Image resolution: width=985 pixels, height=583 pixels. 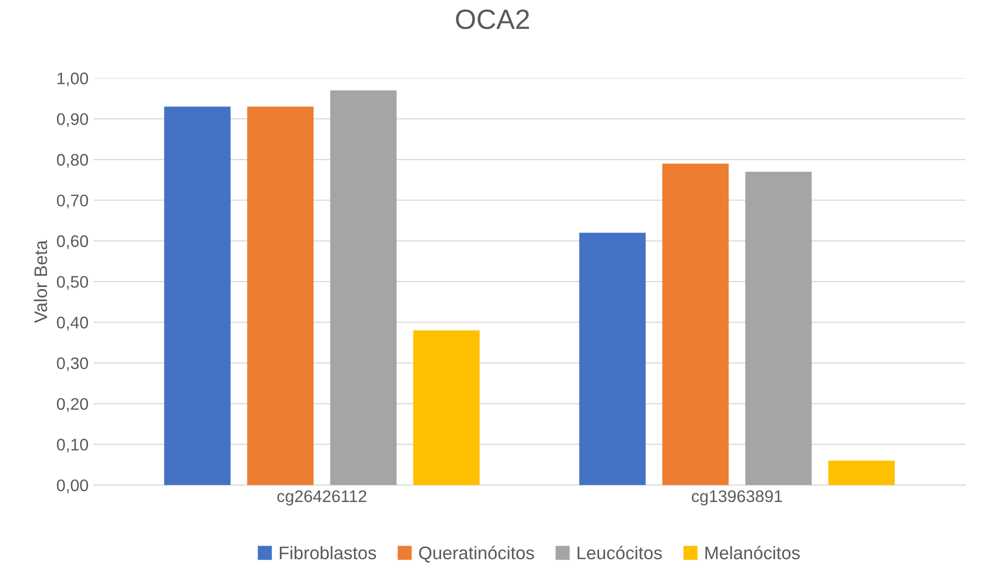 I want to click on y-tick-label: 0,80, so click(x=72, y=161).